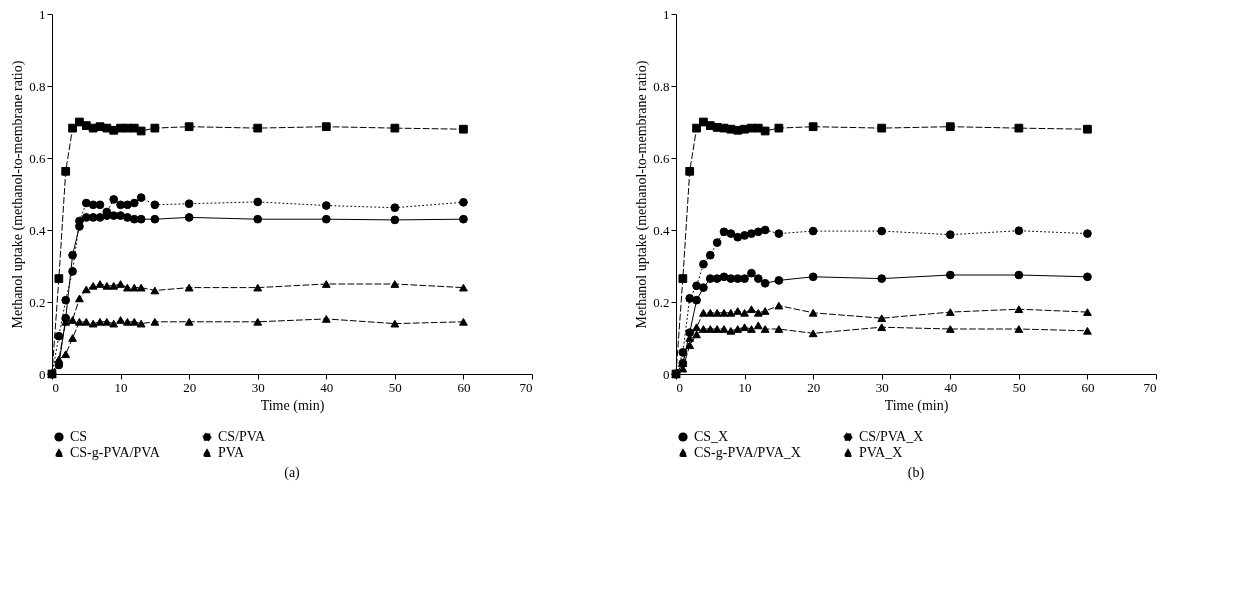 Image resolution: width=1252 pixels, height=596 pixels. What do you see at coordinates (881, 452) in the screenshot?
I see `legend-label: PVA_X` at bounding box center [881, 452].